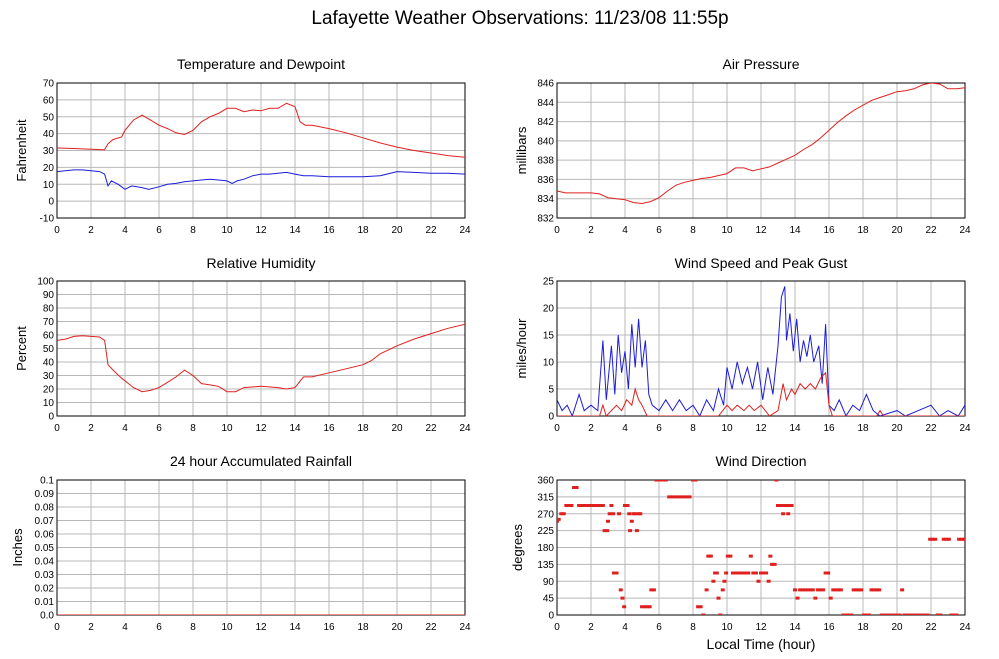 This screenshot has width=999, height=659. I want to click on x-tick-label: 4, so click(125, 428).